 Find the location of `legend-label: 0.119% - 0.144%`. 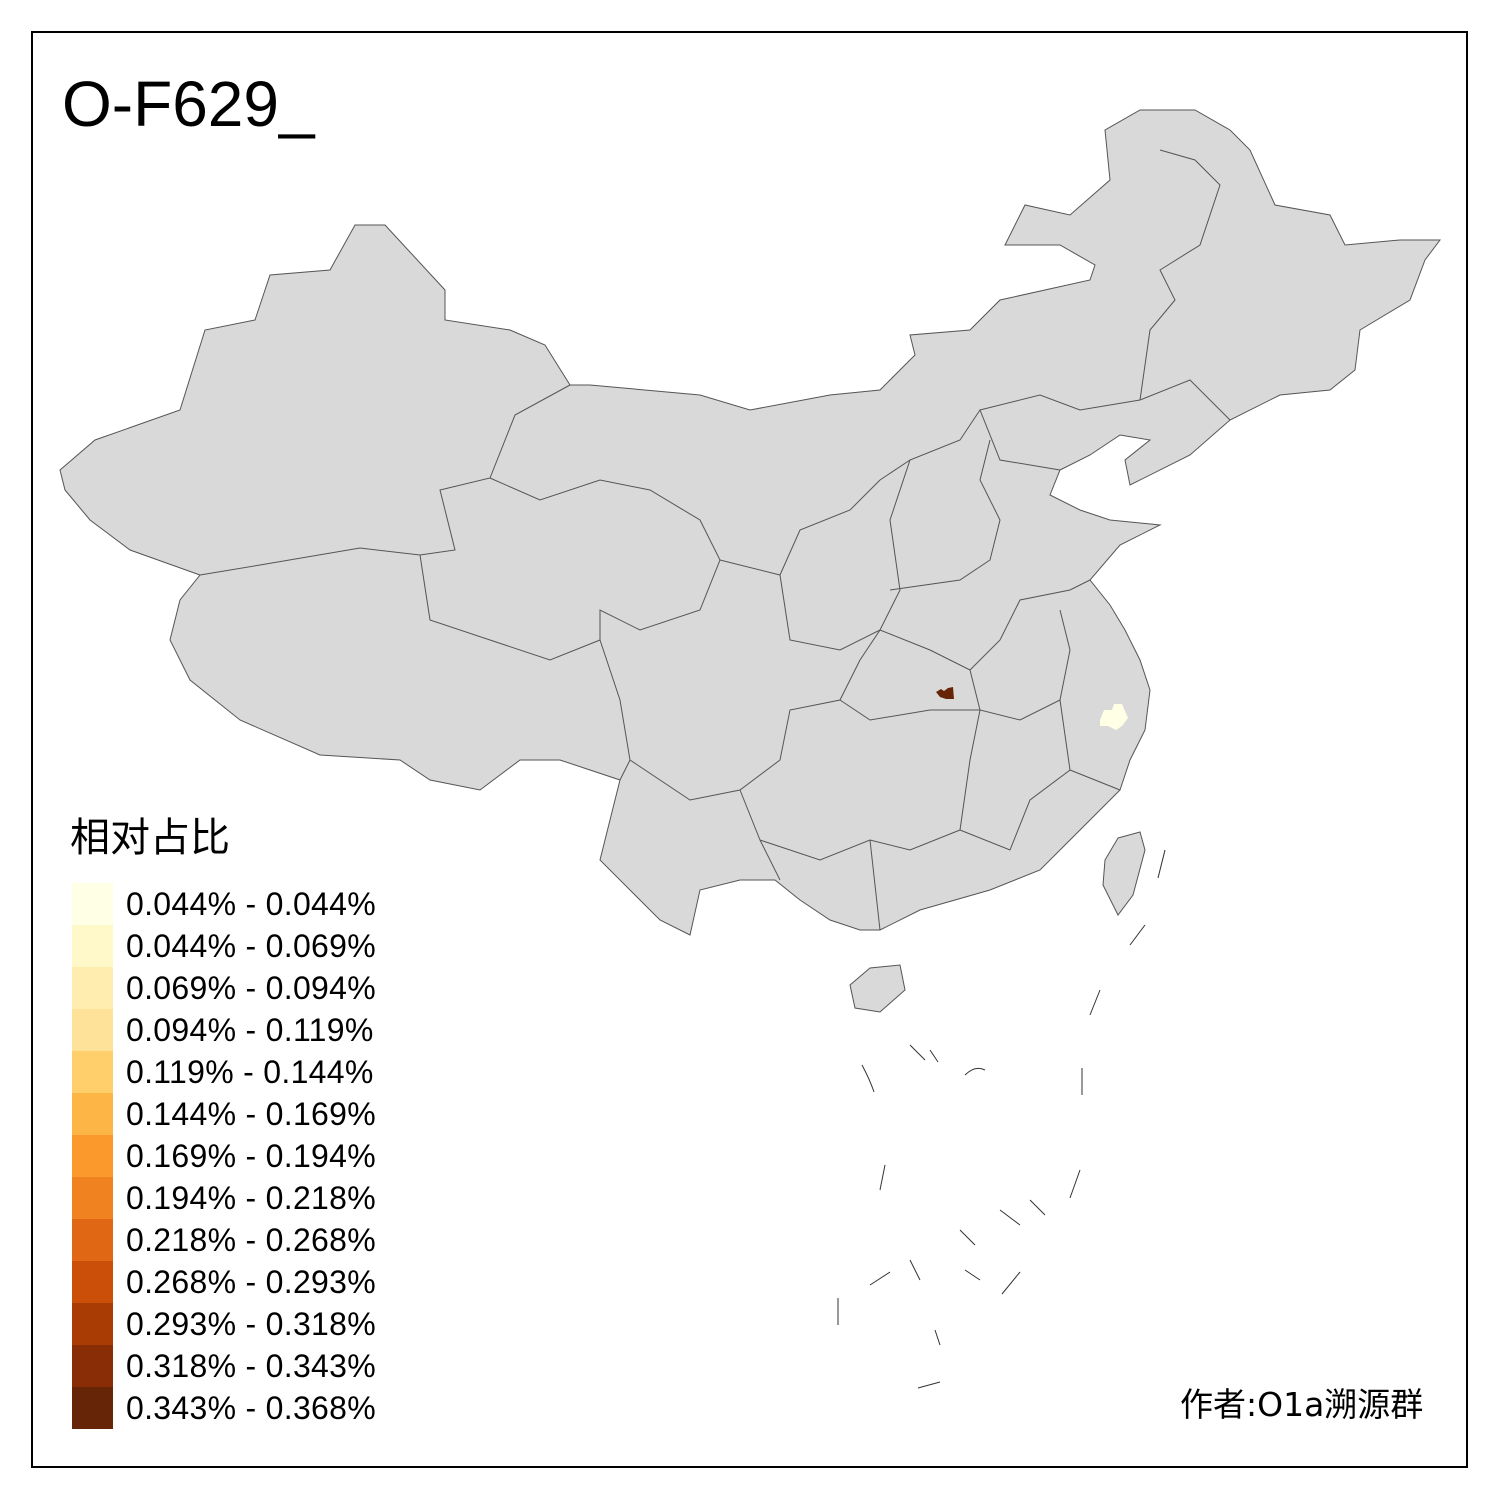

legend-label: 0.119% - 0.144% is located at coordinates (250, 1072).